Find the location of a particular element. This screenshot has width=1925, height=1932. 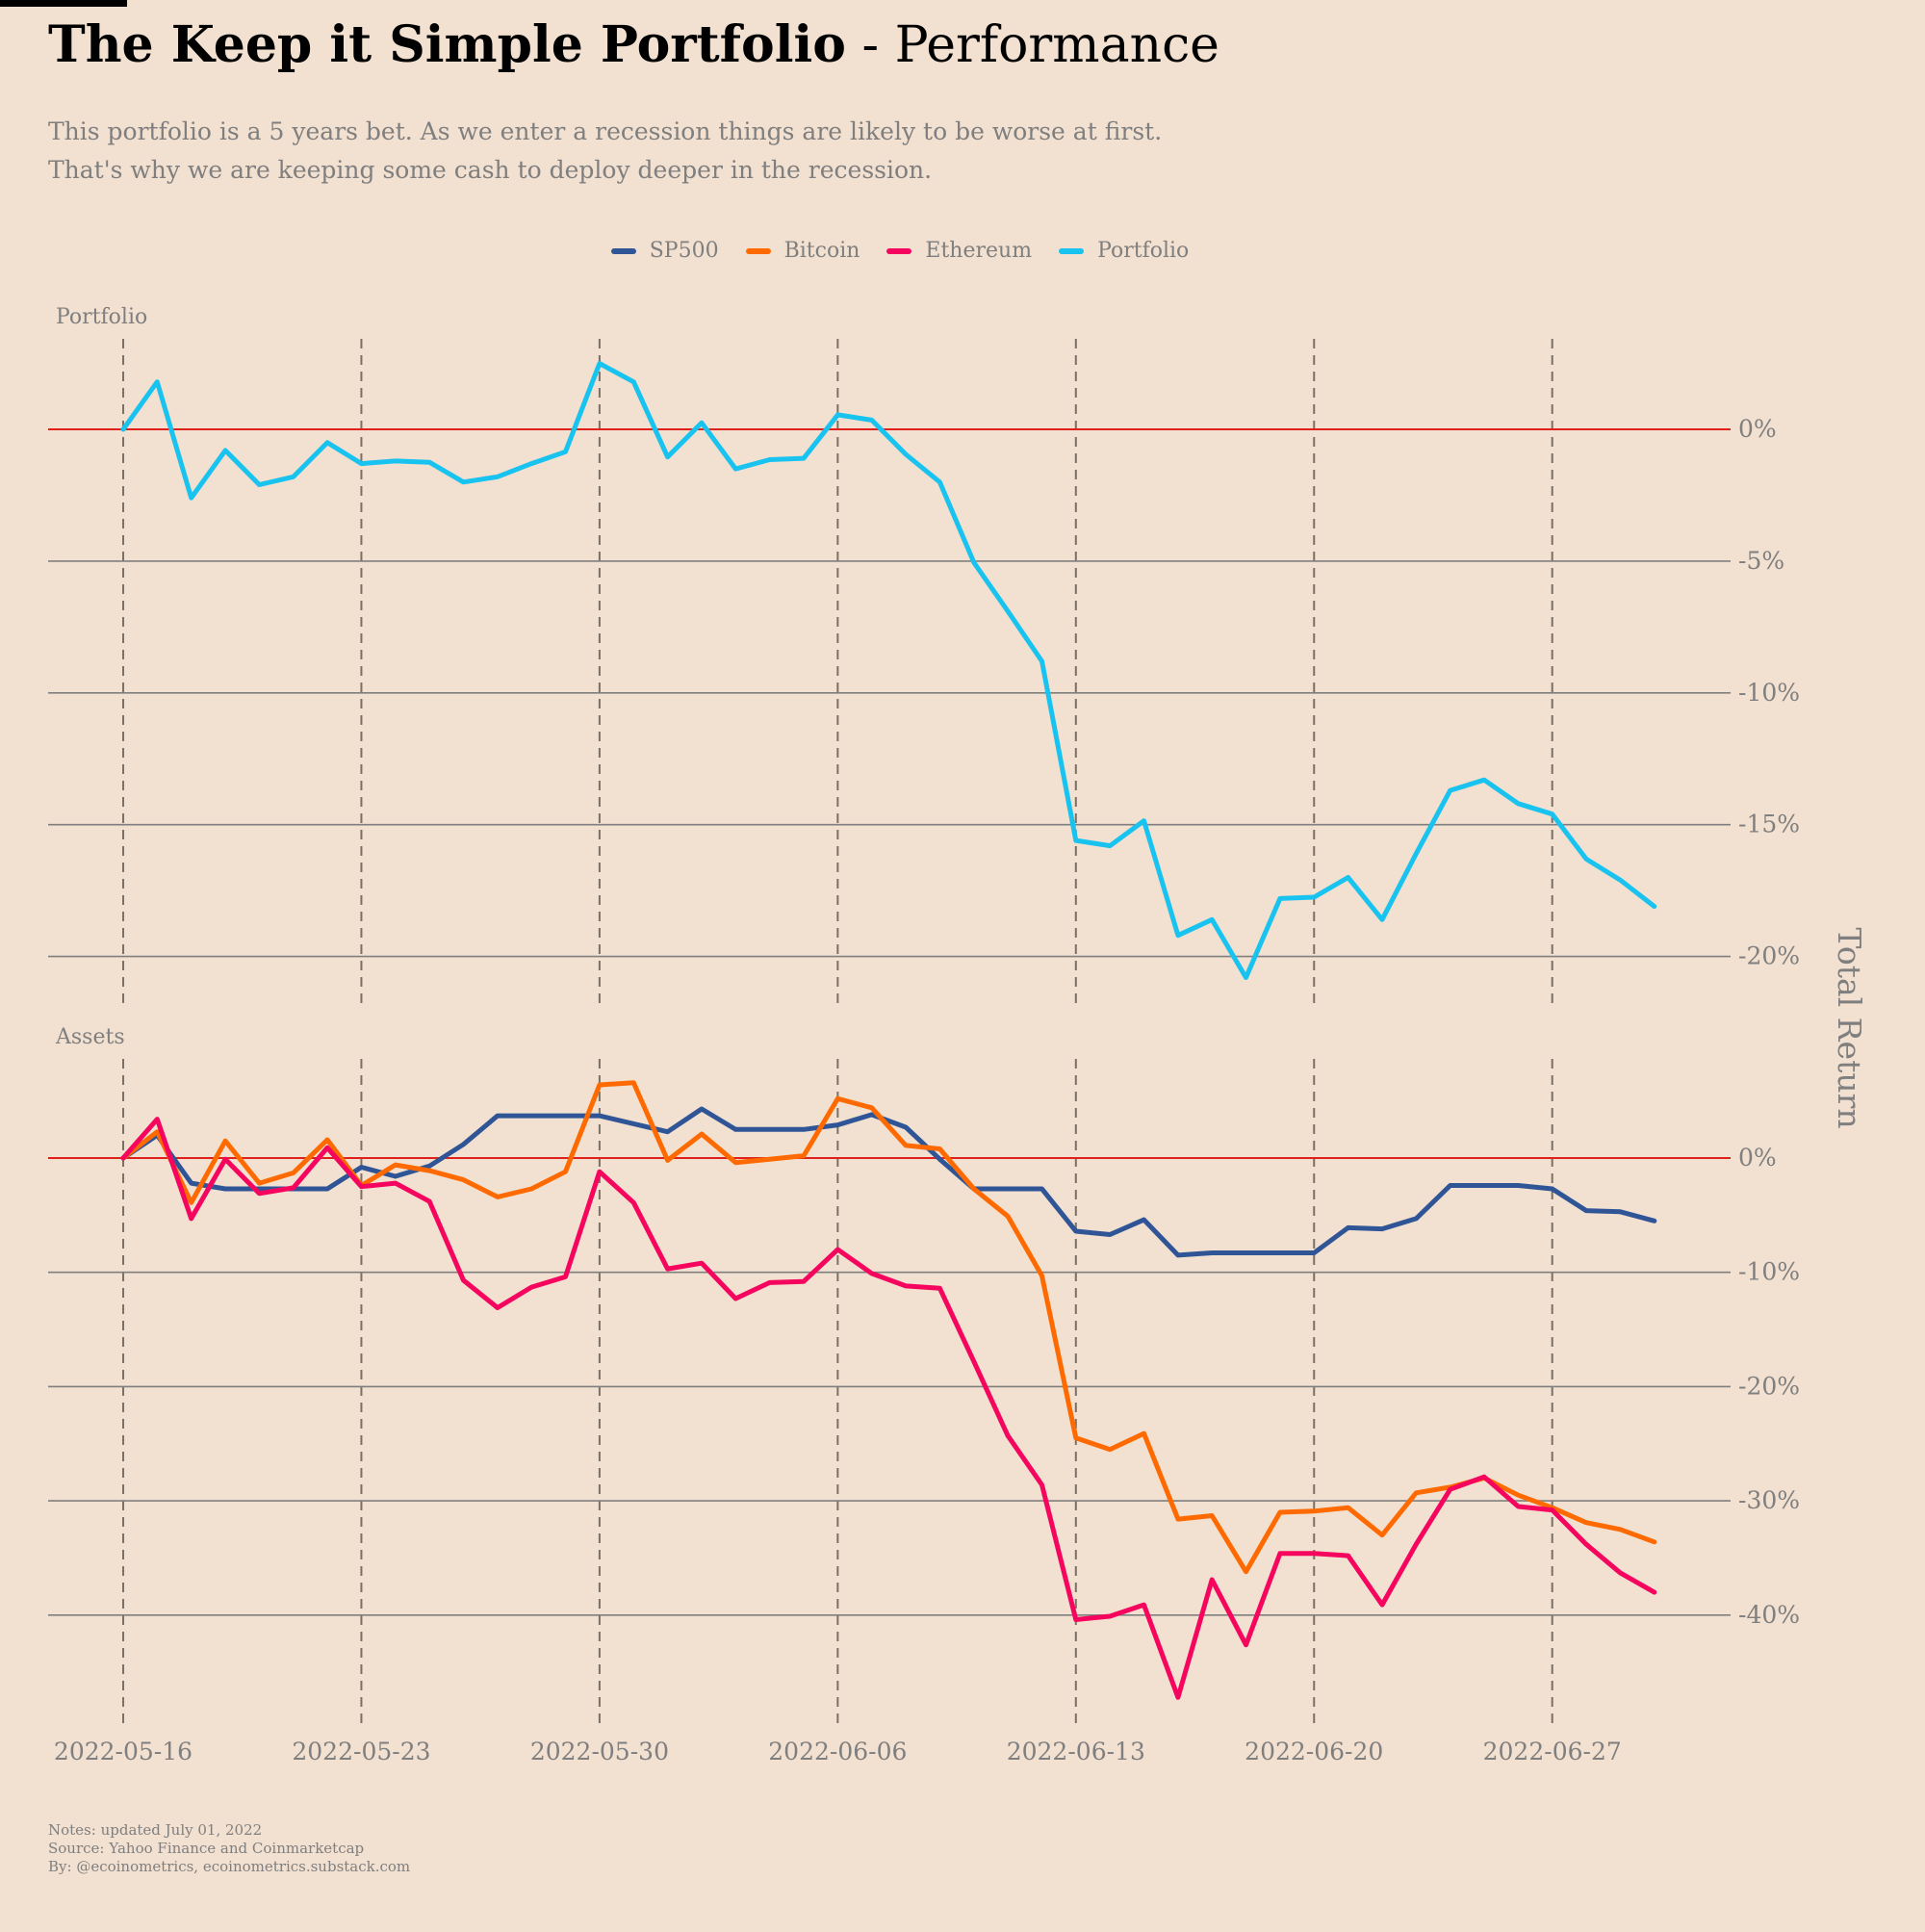

x-tick-label: 2022-06-06 is located at coordinates (837, 1752).